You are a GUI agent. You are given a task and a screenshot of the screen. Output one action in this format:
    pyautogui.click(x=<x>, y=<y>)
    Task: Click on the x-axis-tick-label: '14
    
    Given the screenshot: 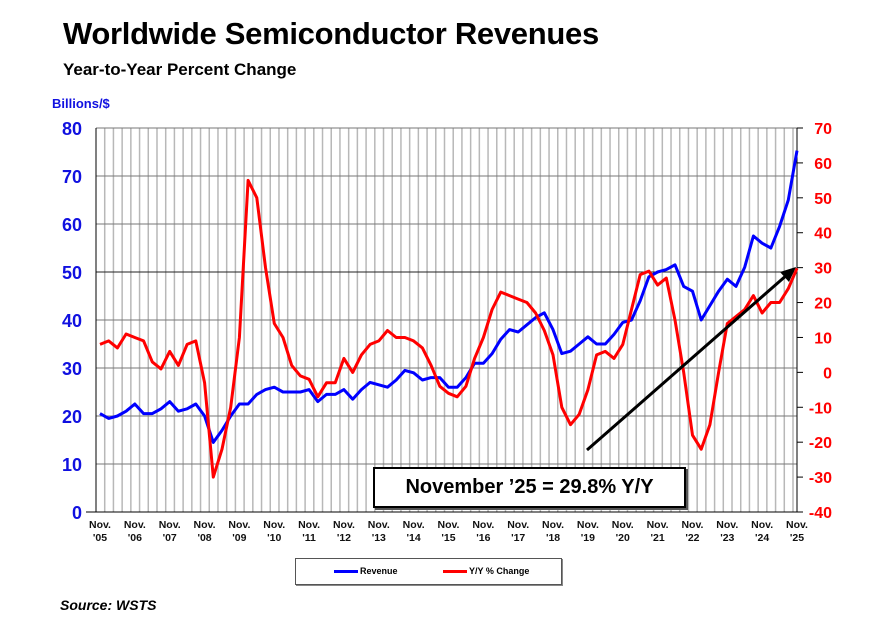 What is the action you would take?
    pyautogui.click(x=414, y=538)
    